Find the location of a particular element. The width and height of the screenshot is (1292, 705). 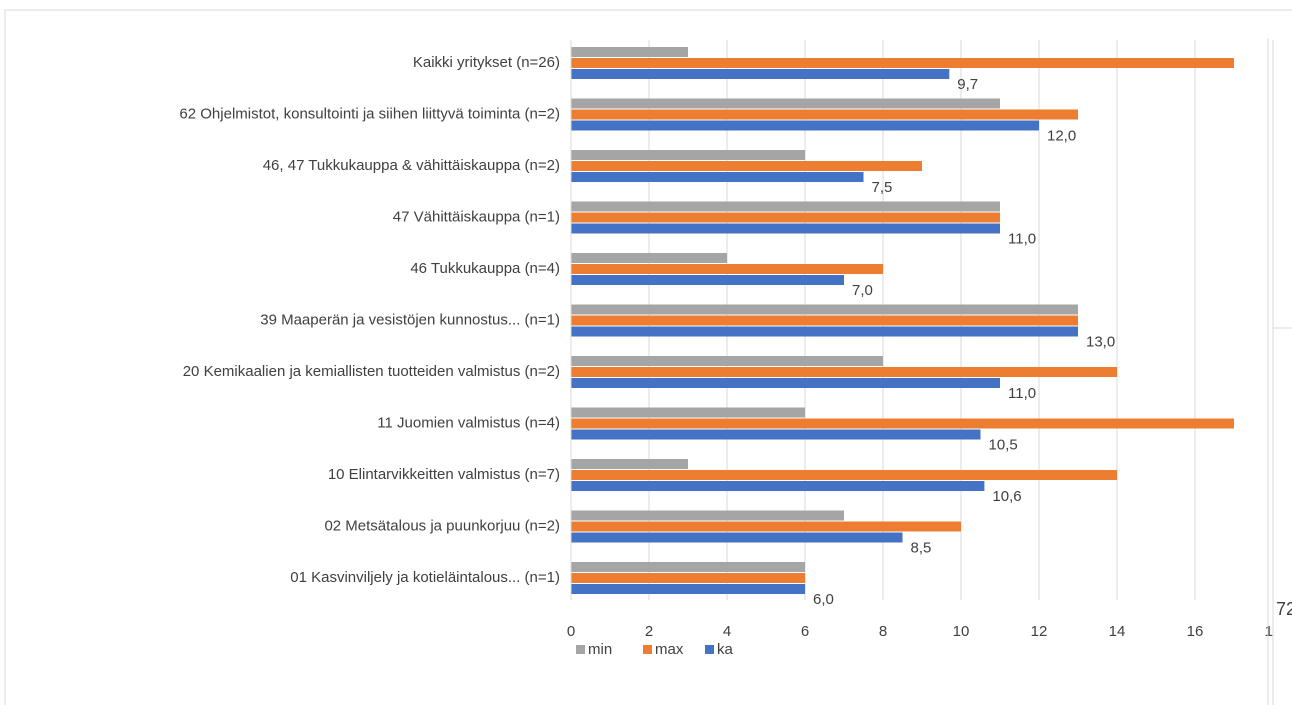

x-tick-label: 2 is located at coordinates (649, 631).